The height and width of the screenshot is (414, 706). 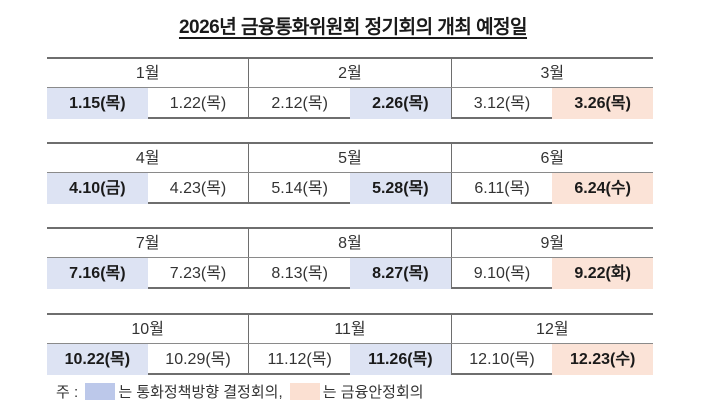 I want to click on policy-meeting-date: 2.26(목), so click(x=400, y=103).